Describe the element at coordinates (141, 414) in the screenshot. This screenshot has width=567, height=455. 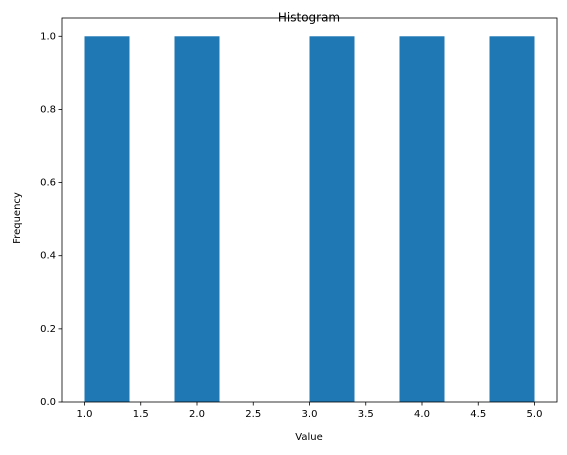
I see `x-tick-label: 1.5` at that location.